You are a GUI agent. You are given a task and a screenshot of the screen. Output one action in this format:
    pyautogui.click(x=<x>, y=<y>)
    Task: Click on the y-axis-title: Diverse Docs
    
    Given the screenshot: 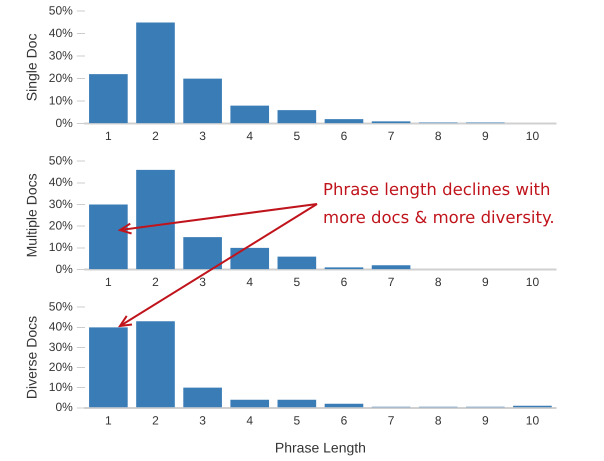 What is the action you would take?
    pyautogui.click(x=31, y=358)
    